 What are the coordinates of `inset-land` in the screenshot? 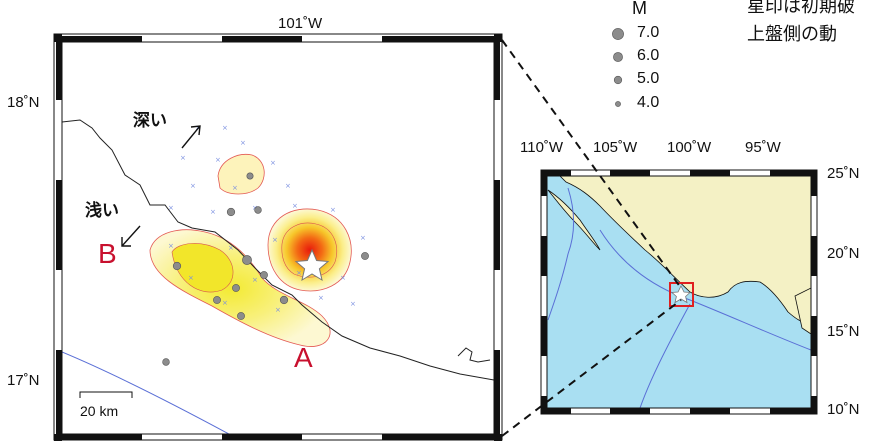 It's located at (679, 249).